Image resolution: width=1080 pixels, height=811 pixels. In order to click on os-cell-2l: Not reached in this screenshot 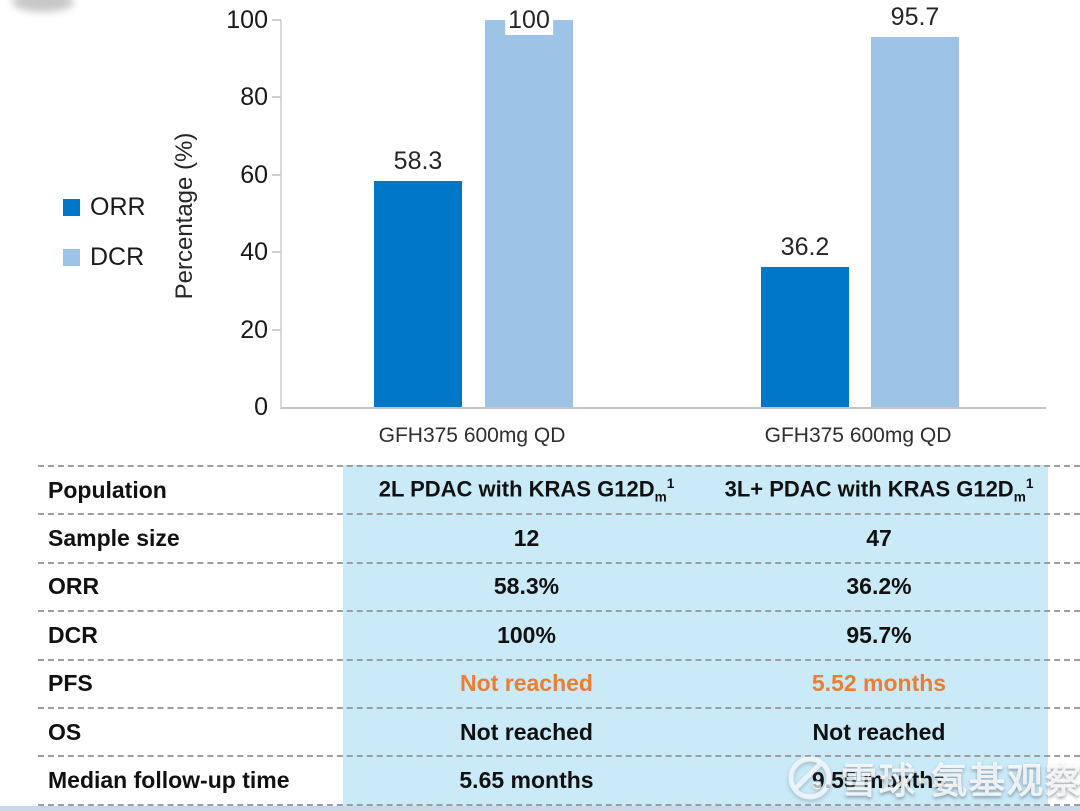, I will do `click(526, 731)`.